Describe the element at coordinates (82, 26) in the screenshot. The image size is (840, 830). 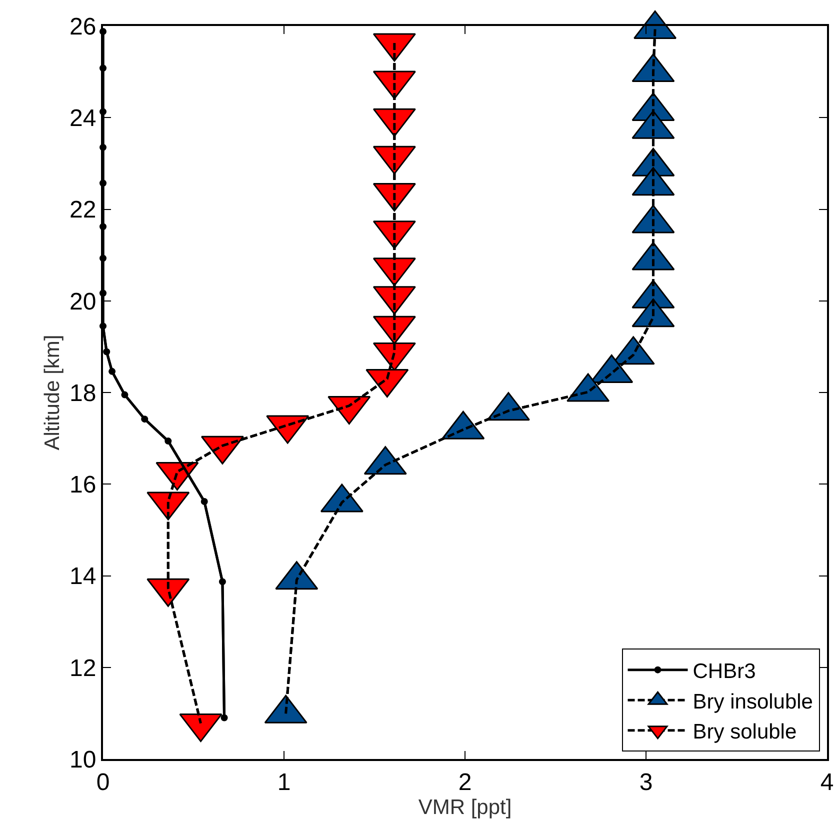
I see `y-tick-label: 26` at that location.